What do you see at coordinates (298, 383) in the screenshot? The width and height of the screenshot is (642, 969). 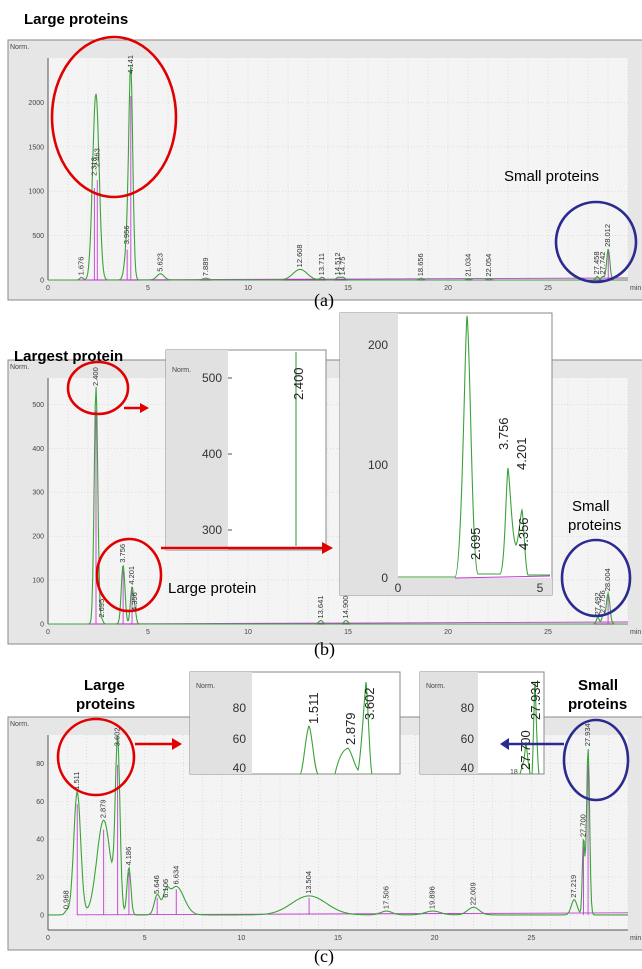 I see `inset-b1-peak-label: 2.400` at bounding box center [298, 383].